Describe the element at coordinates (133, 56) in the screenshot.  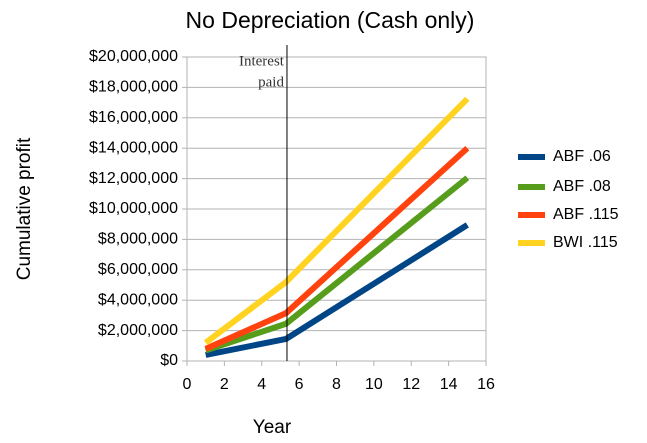
I see `y-tick-label: $20,000,000` at that location.